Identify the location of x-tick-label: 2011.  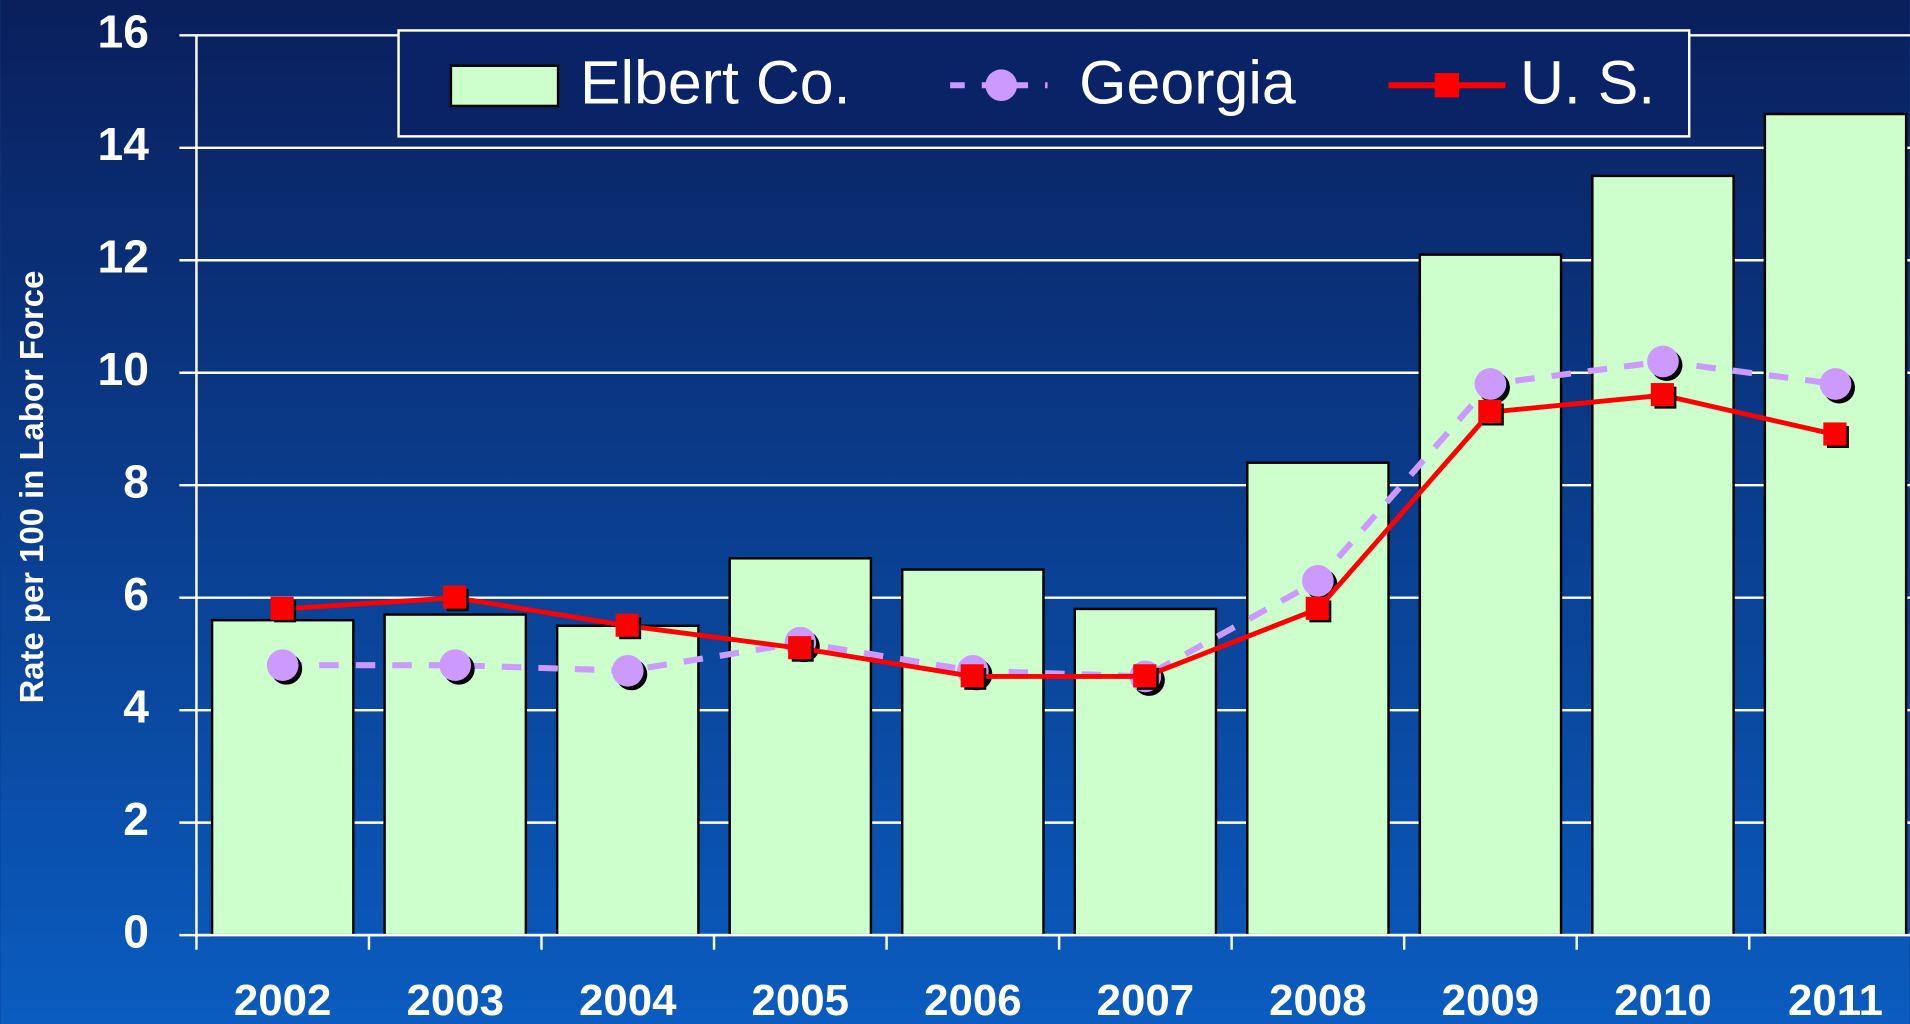
(1835, 1000).